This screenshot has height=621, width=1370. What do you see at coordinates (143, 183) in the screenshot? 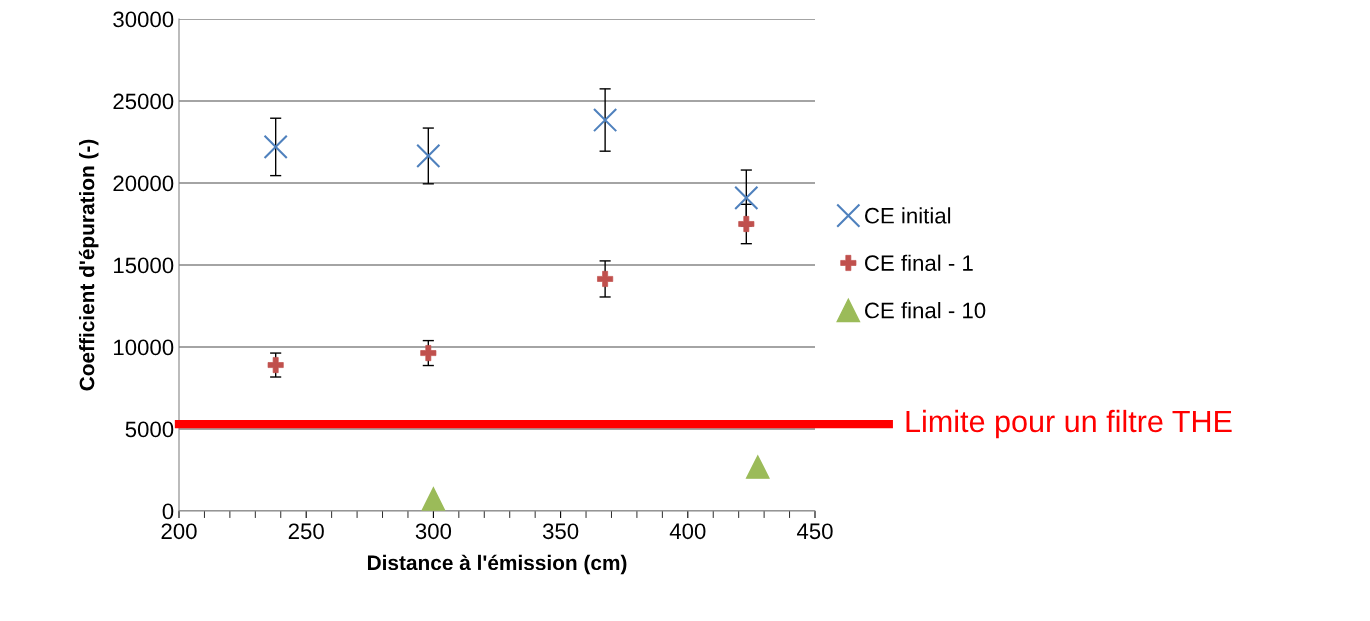
I see `y-tick-label: 20000` at bounding box center [143, 183].